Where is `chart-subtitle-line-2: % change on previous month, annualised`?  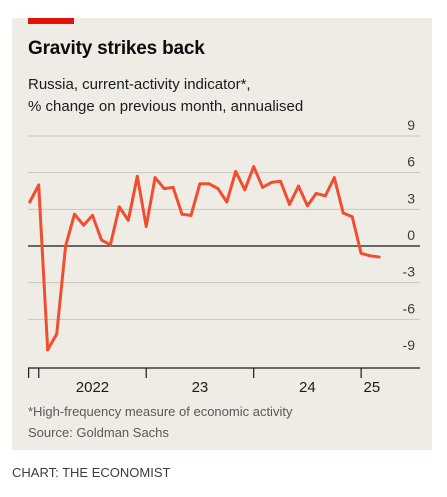 chart-subtitle-line-2: % change on previous month, annualised is located at coordinates (166, 106).